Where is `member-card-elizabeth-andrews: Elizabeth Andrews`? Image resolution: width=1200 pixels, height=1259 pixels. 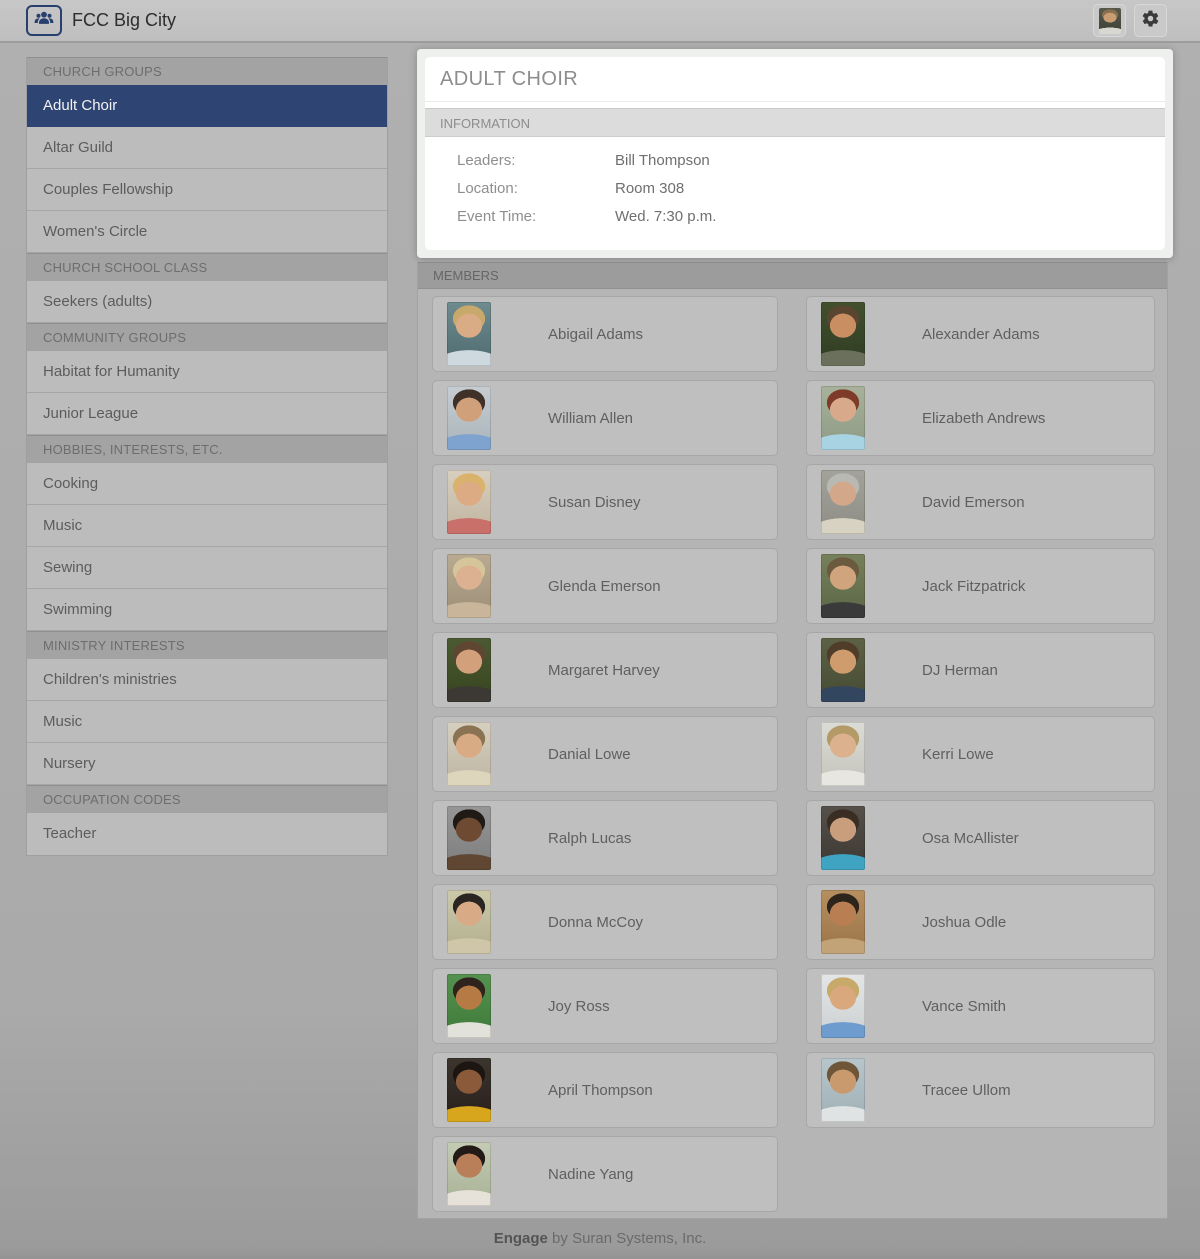
member-card-elizabeth-andrews: Elizabeth Andrews is located at coordinates (980, 418).